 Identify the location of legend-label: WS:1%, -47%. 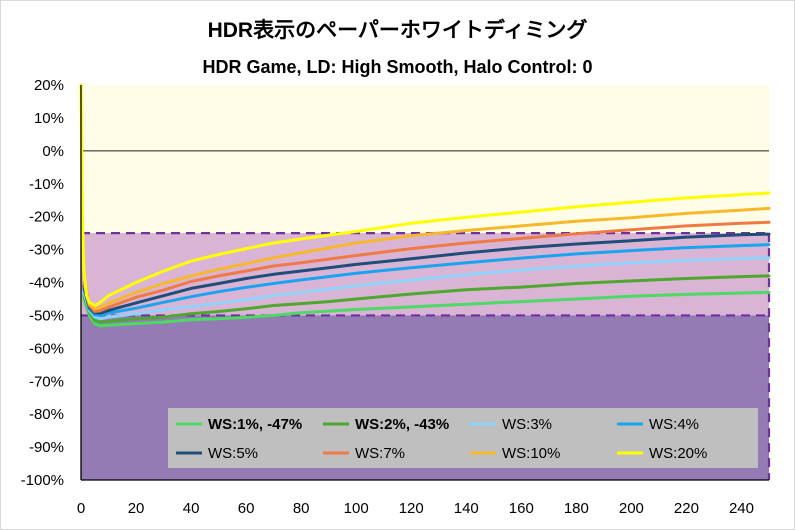
(255, 424).